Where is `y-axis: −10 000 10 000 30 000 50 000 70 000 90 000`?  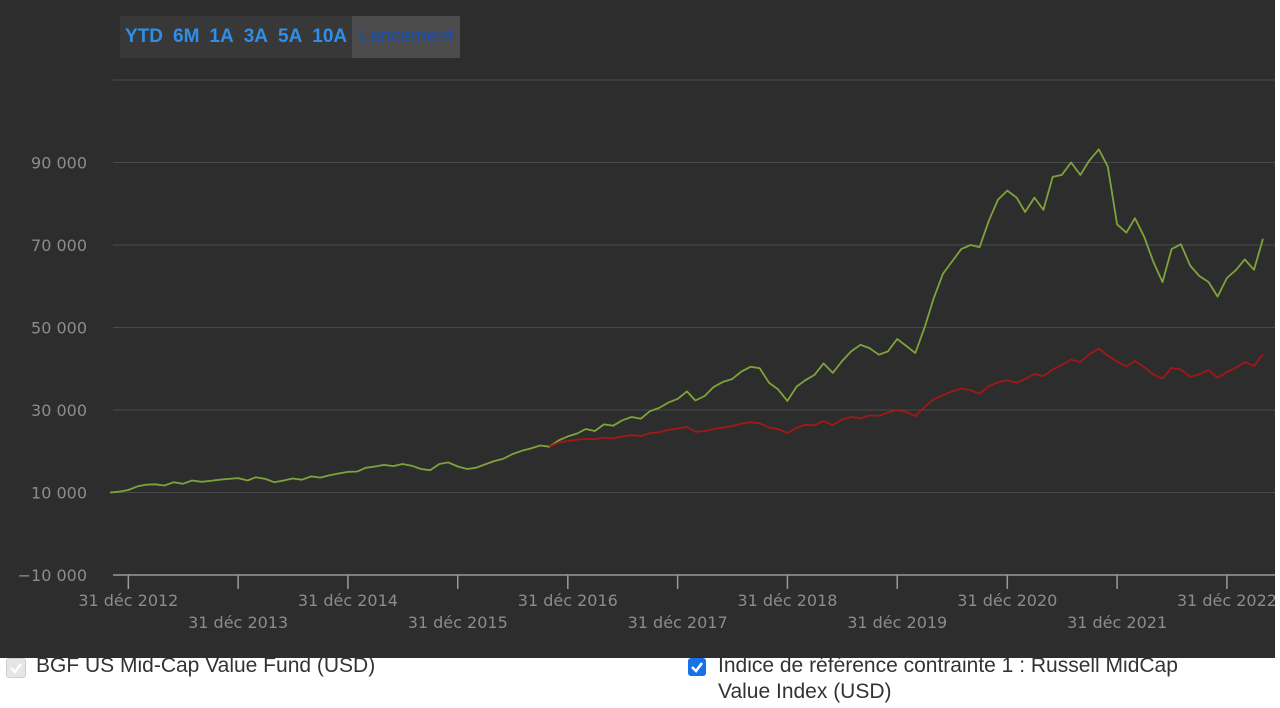
y-axis: −10 000 10 000 30 000 50 000 70 000 90 000 is located at coordinates (52, 370).